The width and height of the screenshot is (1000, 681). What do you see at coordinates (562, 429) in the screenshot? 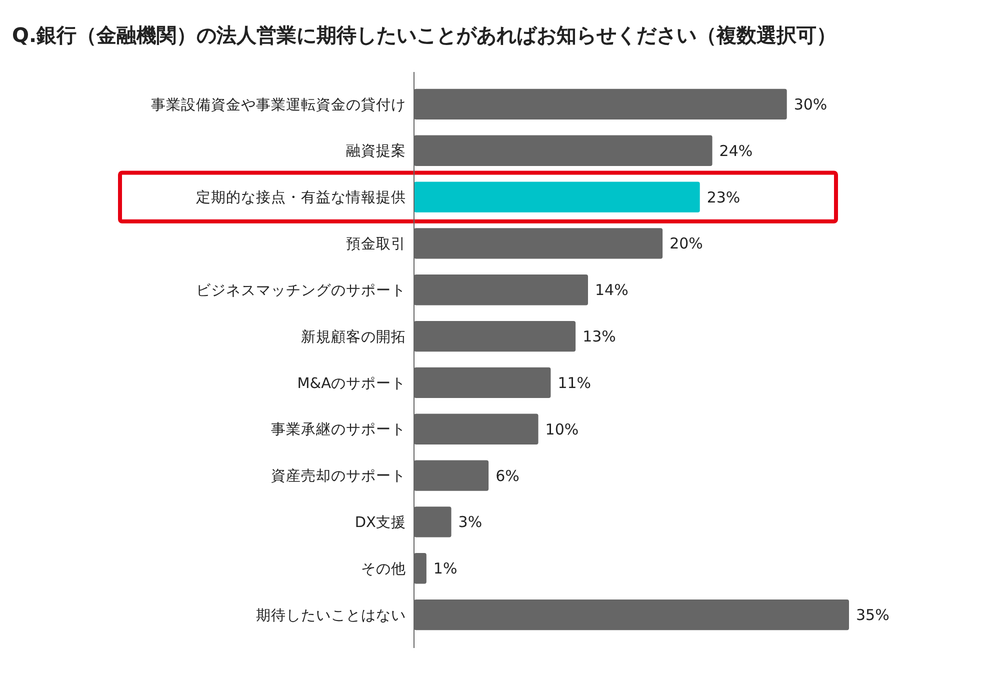
I see `data-label: 10%` at bounding box center [562, 429].